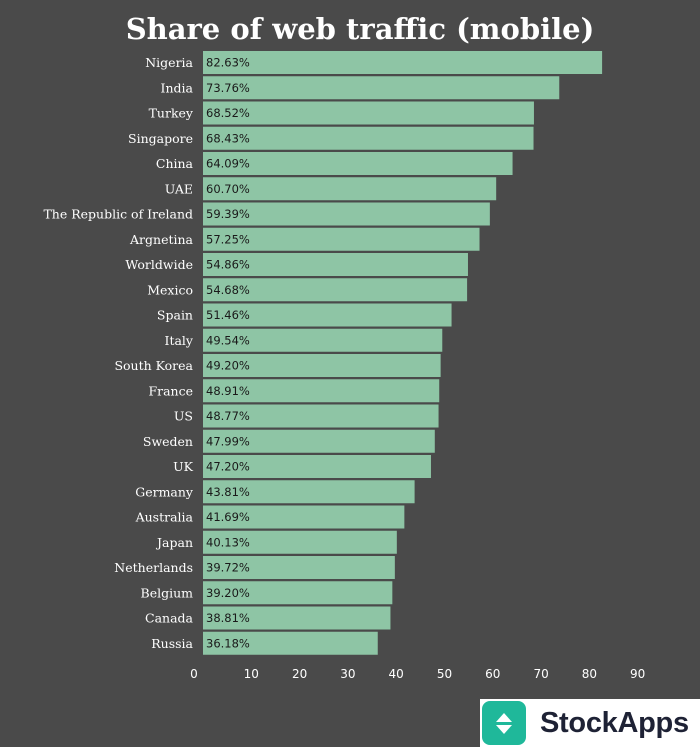 This screenshot has width=700, height=747. What do you see at coordinates (492, 674) in the screenshot?
I see `x-tick-label: 60` at bounding box center [492, 674].